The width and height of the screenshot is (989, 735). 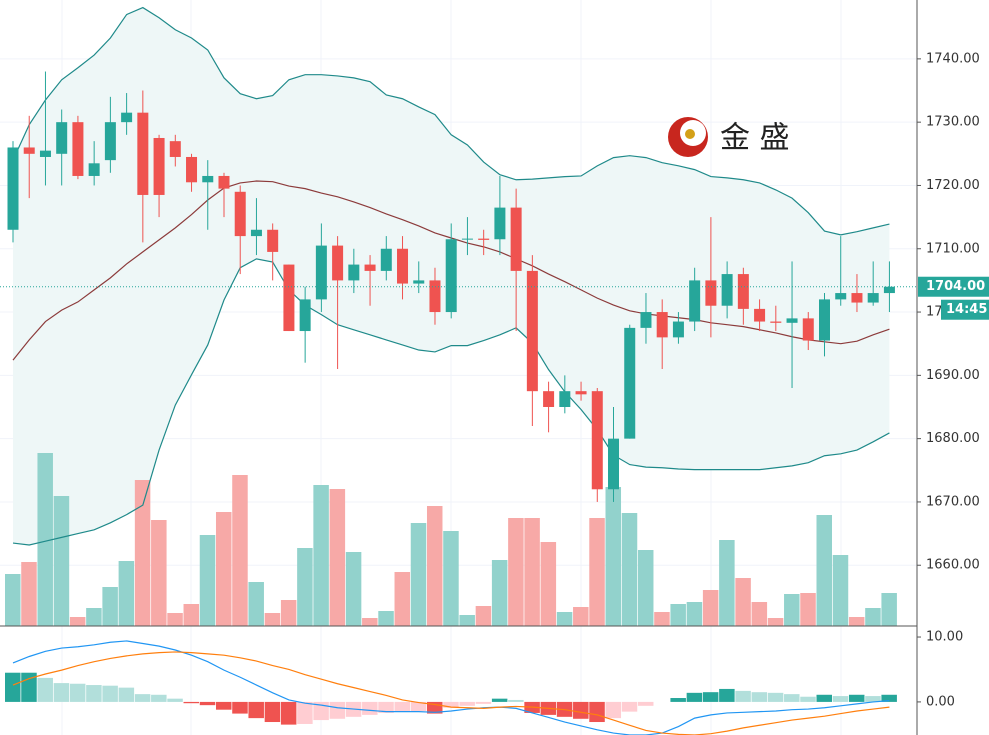 What do you see at coordinates (953, 501) in the screenshot?
I see `y-tick-label: 1670.00` at bounding box center [953, 501].